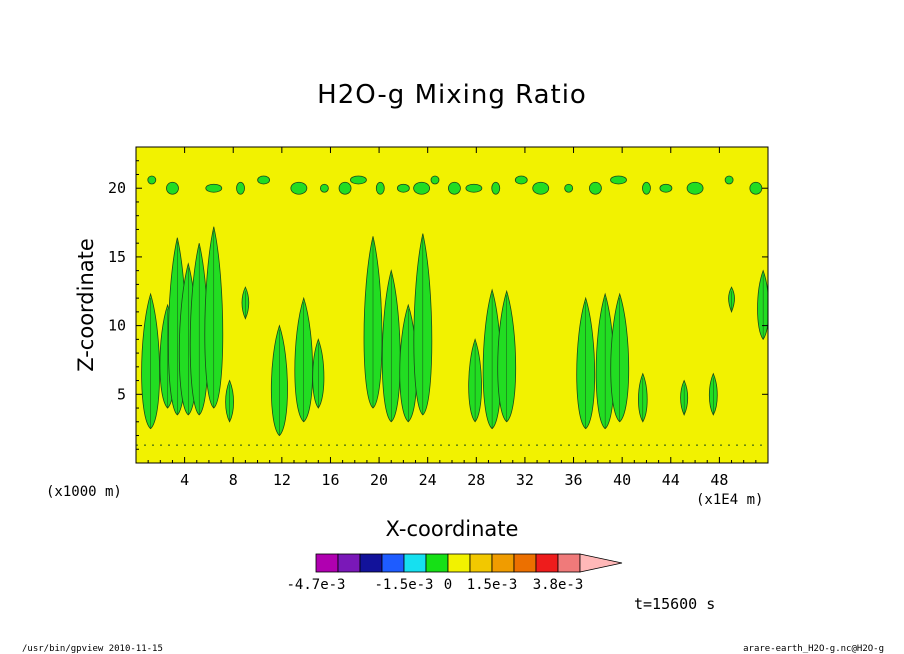 Image resolution: width=904 pixels, height=654 pixels. I want to click on x-tick-label: 48, so click(719, 480).